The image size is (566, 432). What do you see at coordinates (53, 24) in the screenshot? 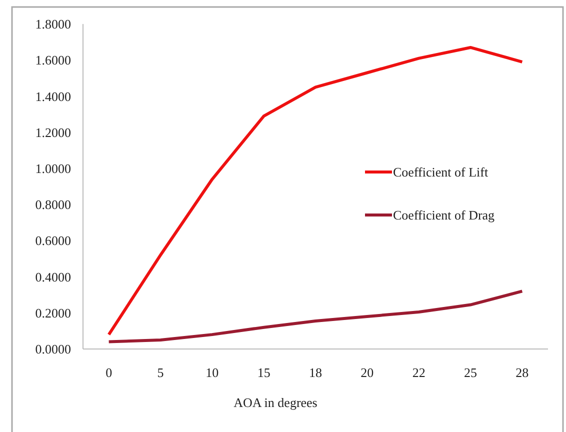
I see `y-tick-label: 1.8000` at bounding box center [53, 24].